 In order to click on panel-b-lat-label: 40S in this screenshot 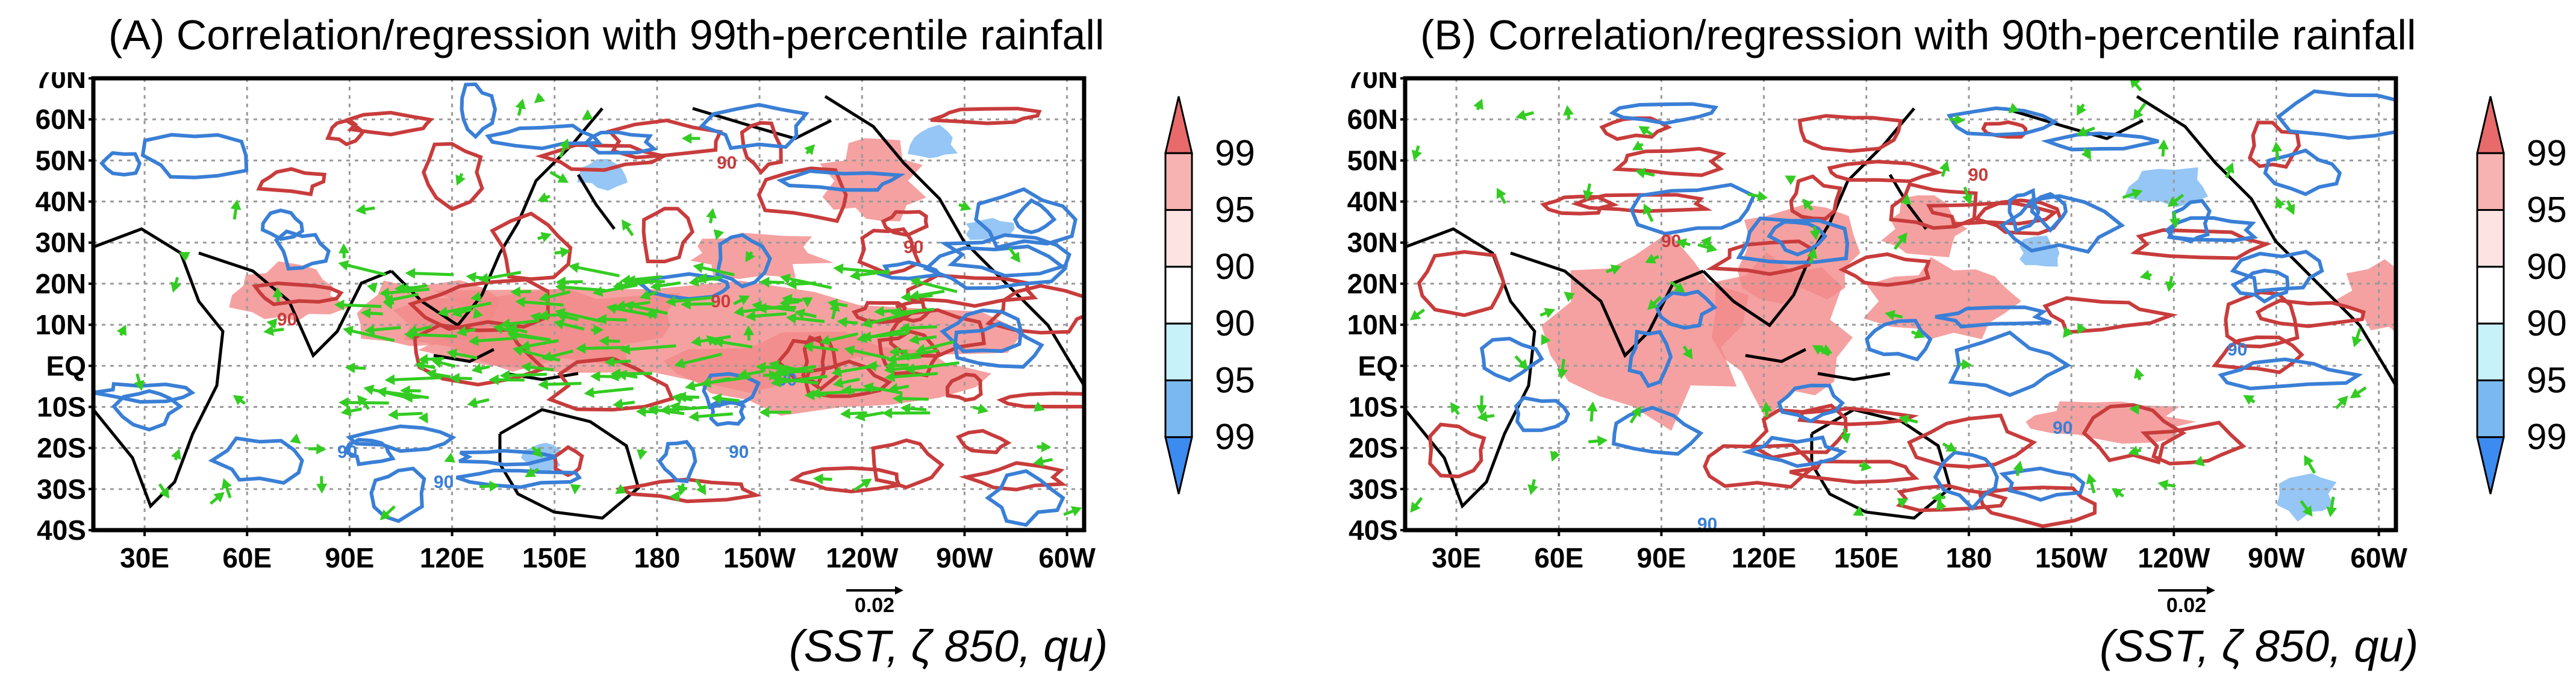, I will do `click(1373, 530)`.